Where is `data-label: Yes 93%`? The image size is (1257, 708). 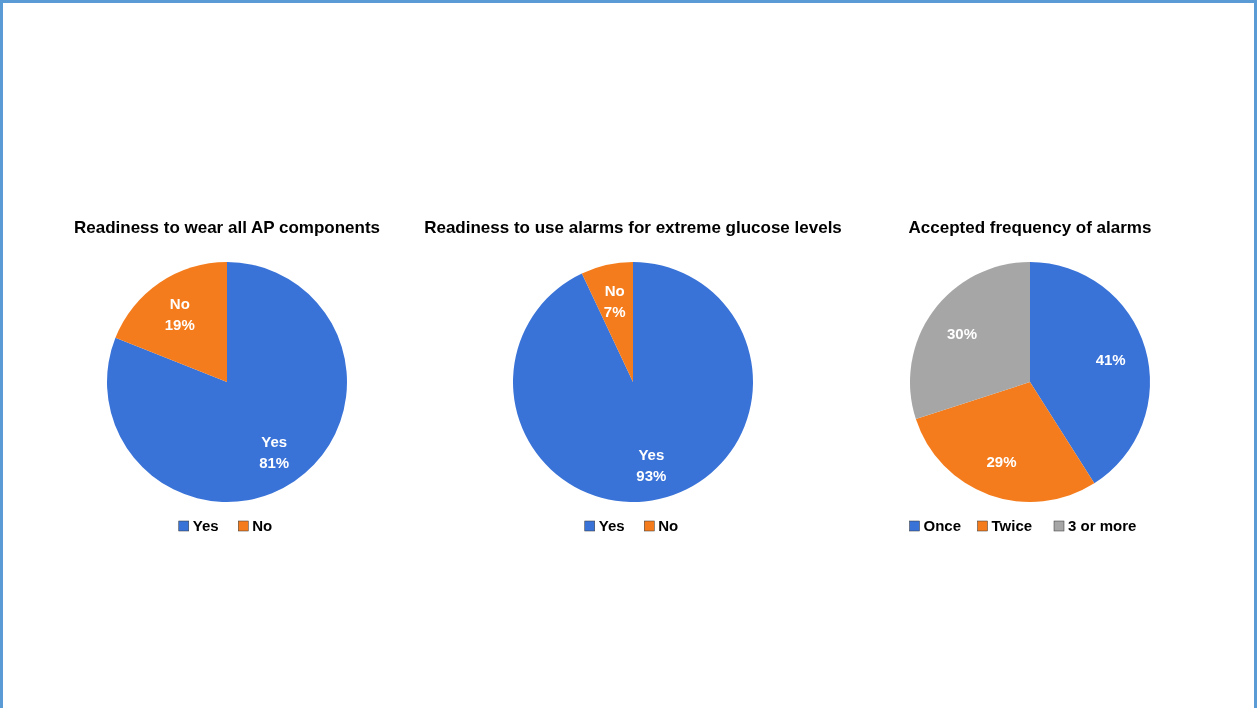 data-label: Yes 93% is located at coordinates (651, 464).